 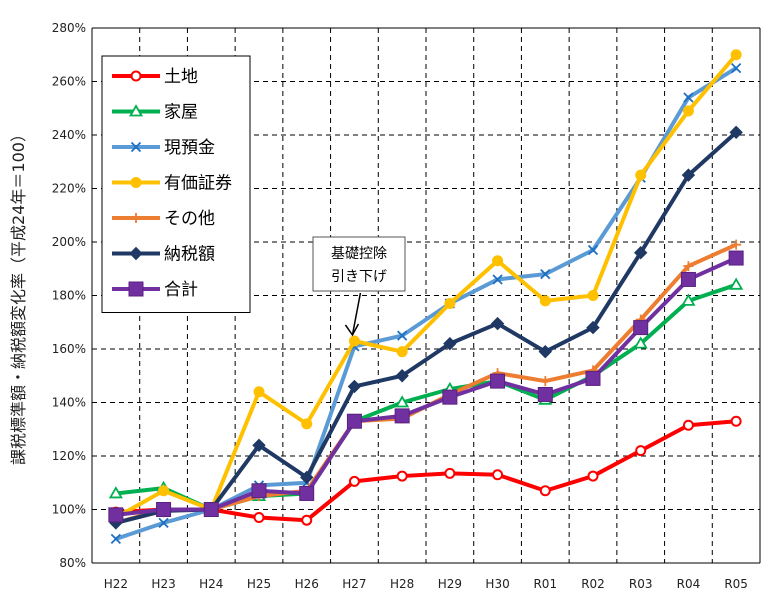 I want to click on annotation-line-1: 基礎控除, so click(x=359, y=253).